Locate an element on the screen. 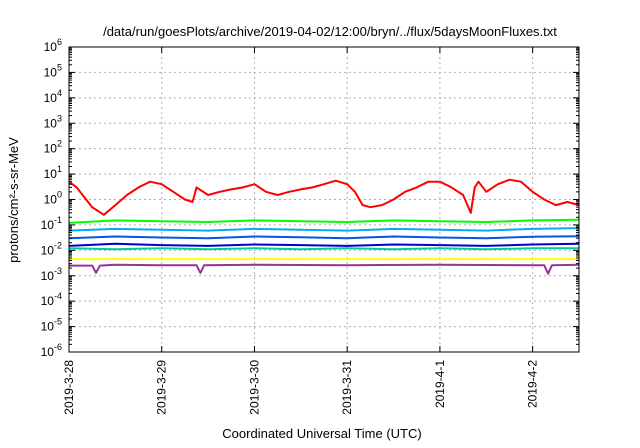  y-tick-label: 10⁶ is located at coordinates (53, 45).